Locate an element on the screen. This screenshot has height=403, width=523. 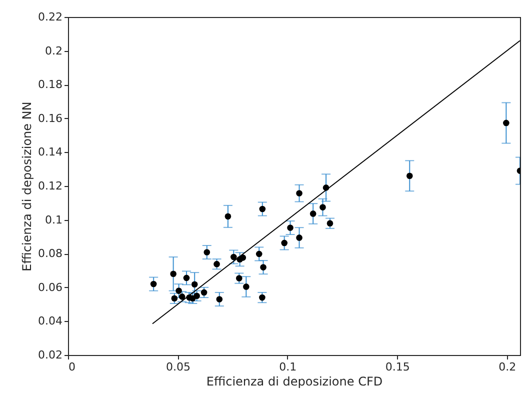
y-tick-label: 0.16 is located at coordinates (50, 118).